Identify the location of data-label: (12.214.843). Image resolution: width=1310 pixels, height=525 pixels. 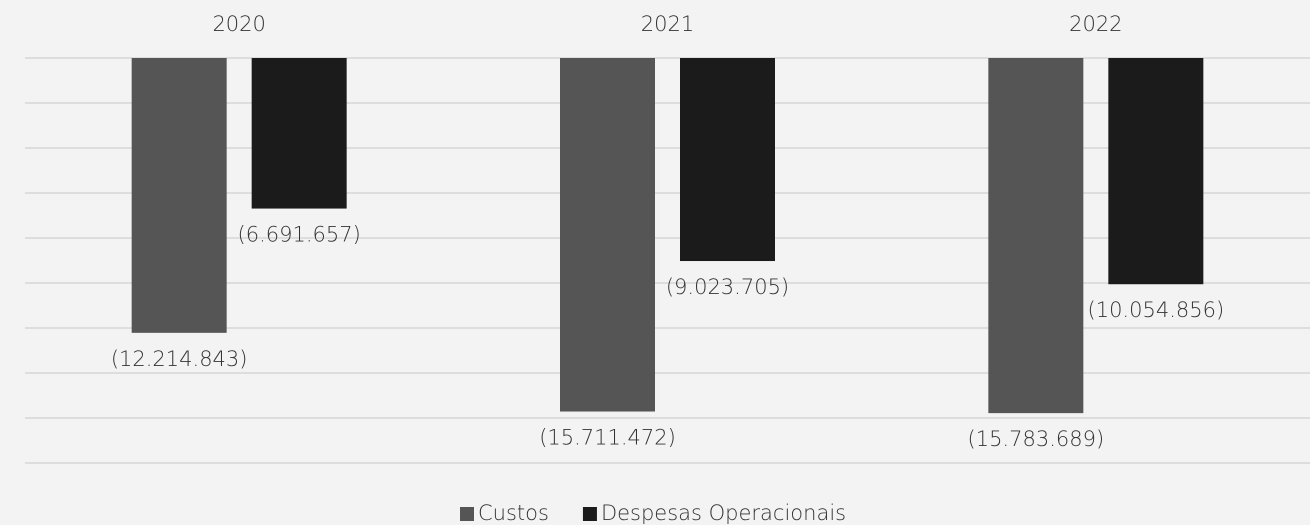
(179, 359).